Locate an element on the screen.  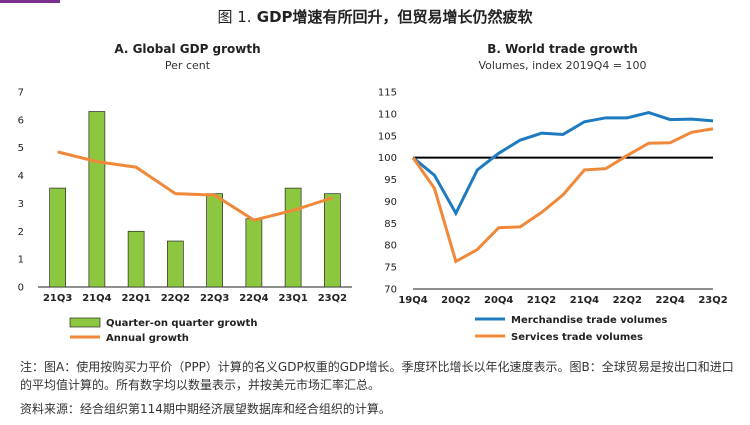
x-tick-label: 22Q1 is located at coordinates (135, 298).